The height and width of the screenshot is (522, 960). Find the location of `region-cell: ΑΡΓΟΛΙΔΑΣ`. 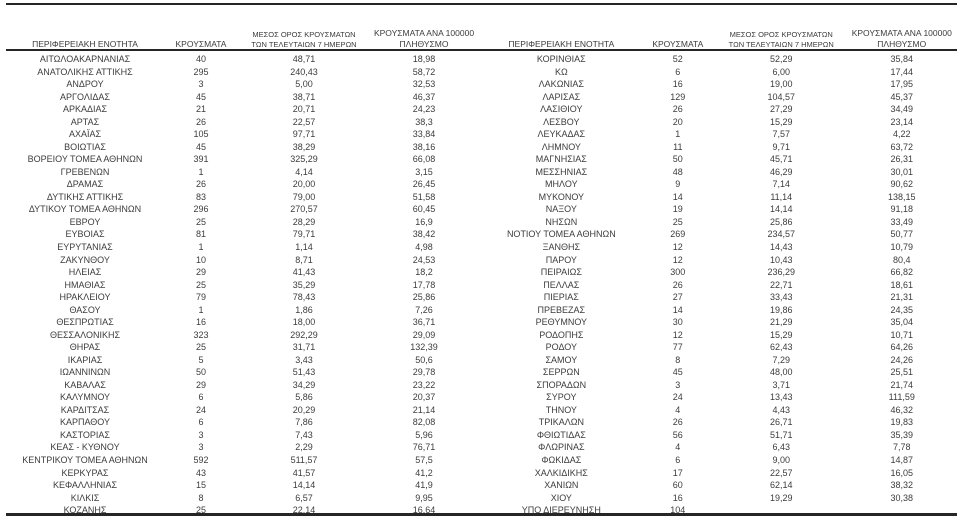

region-cell: ΑΡΓΟΛΙΔΑΣ is located at coordinates (85, 96).